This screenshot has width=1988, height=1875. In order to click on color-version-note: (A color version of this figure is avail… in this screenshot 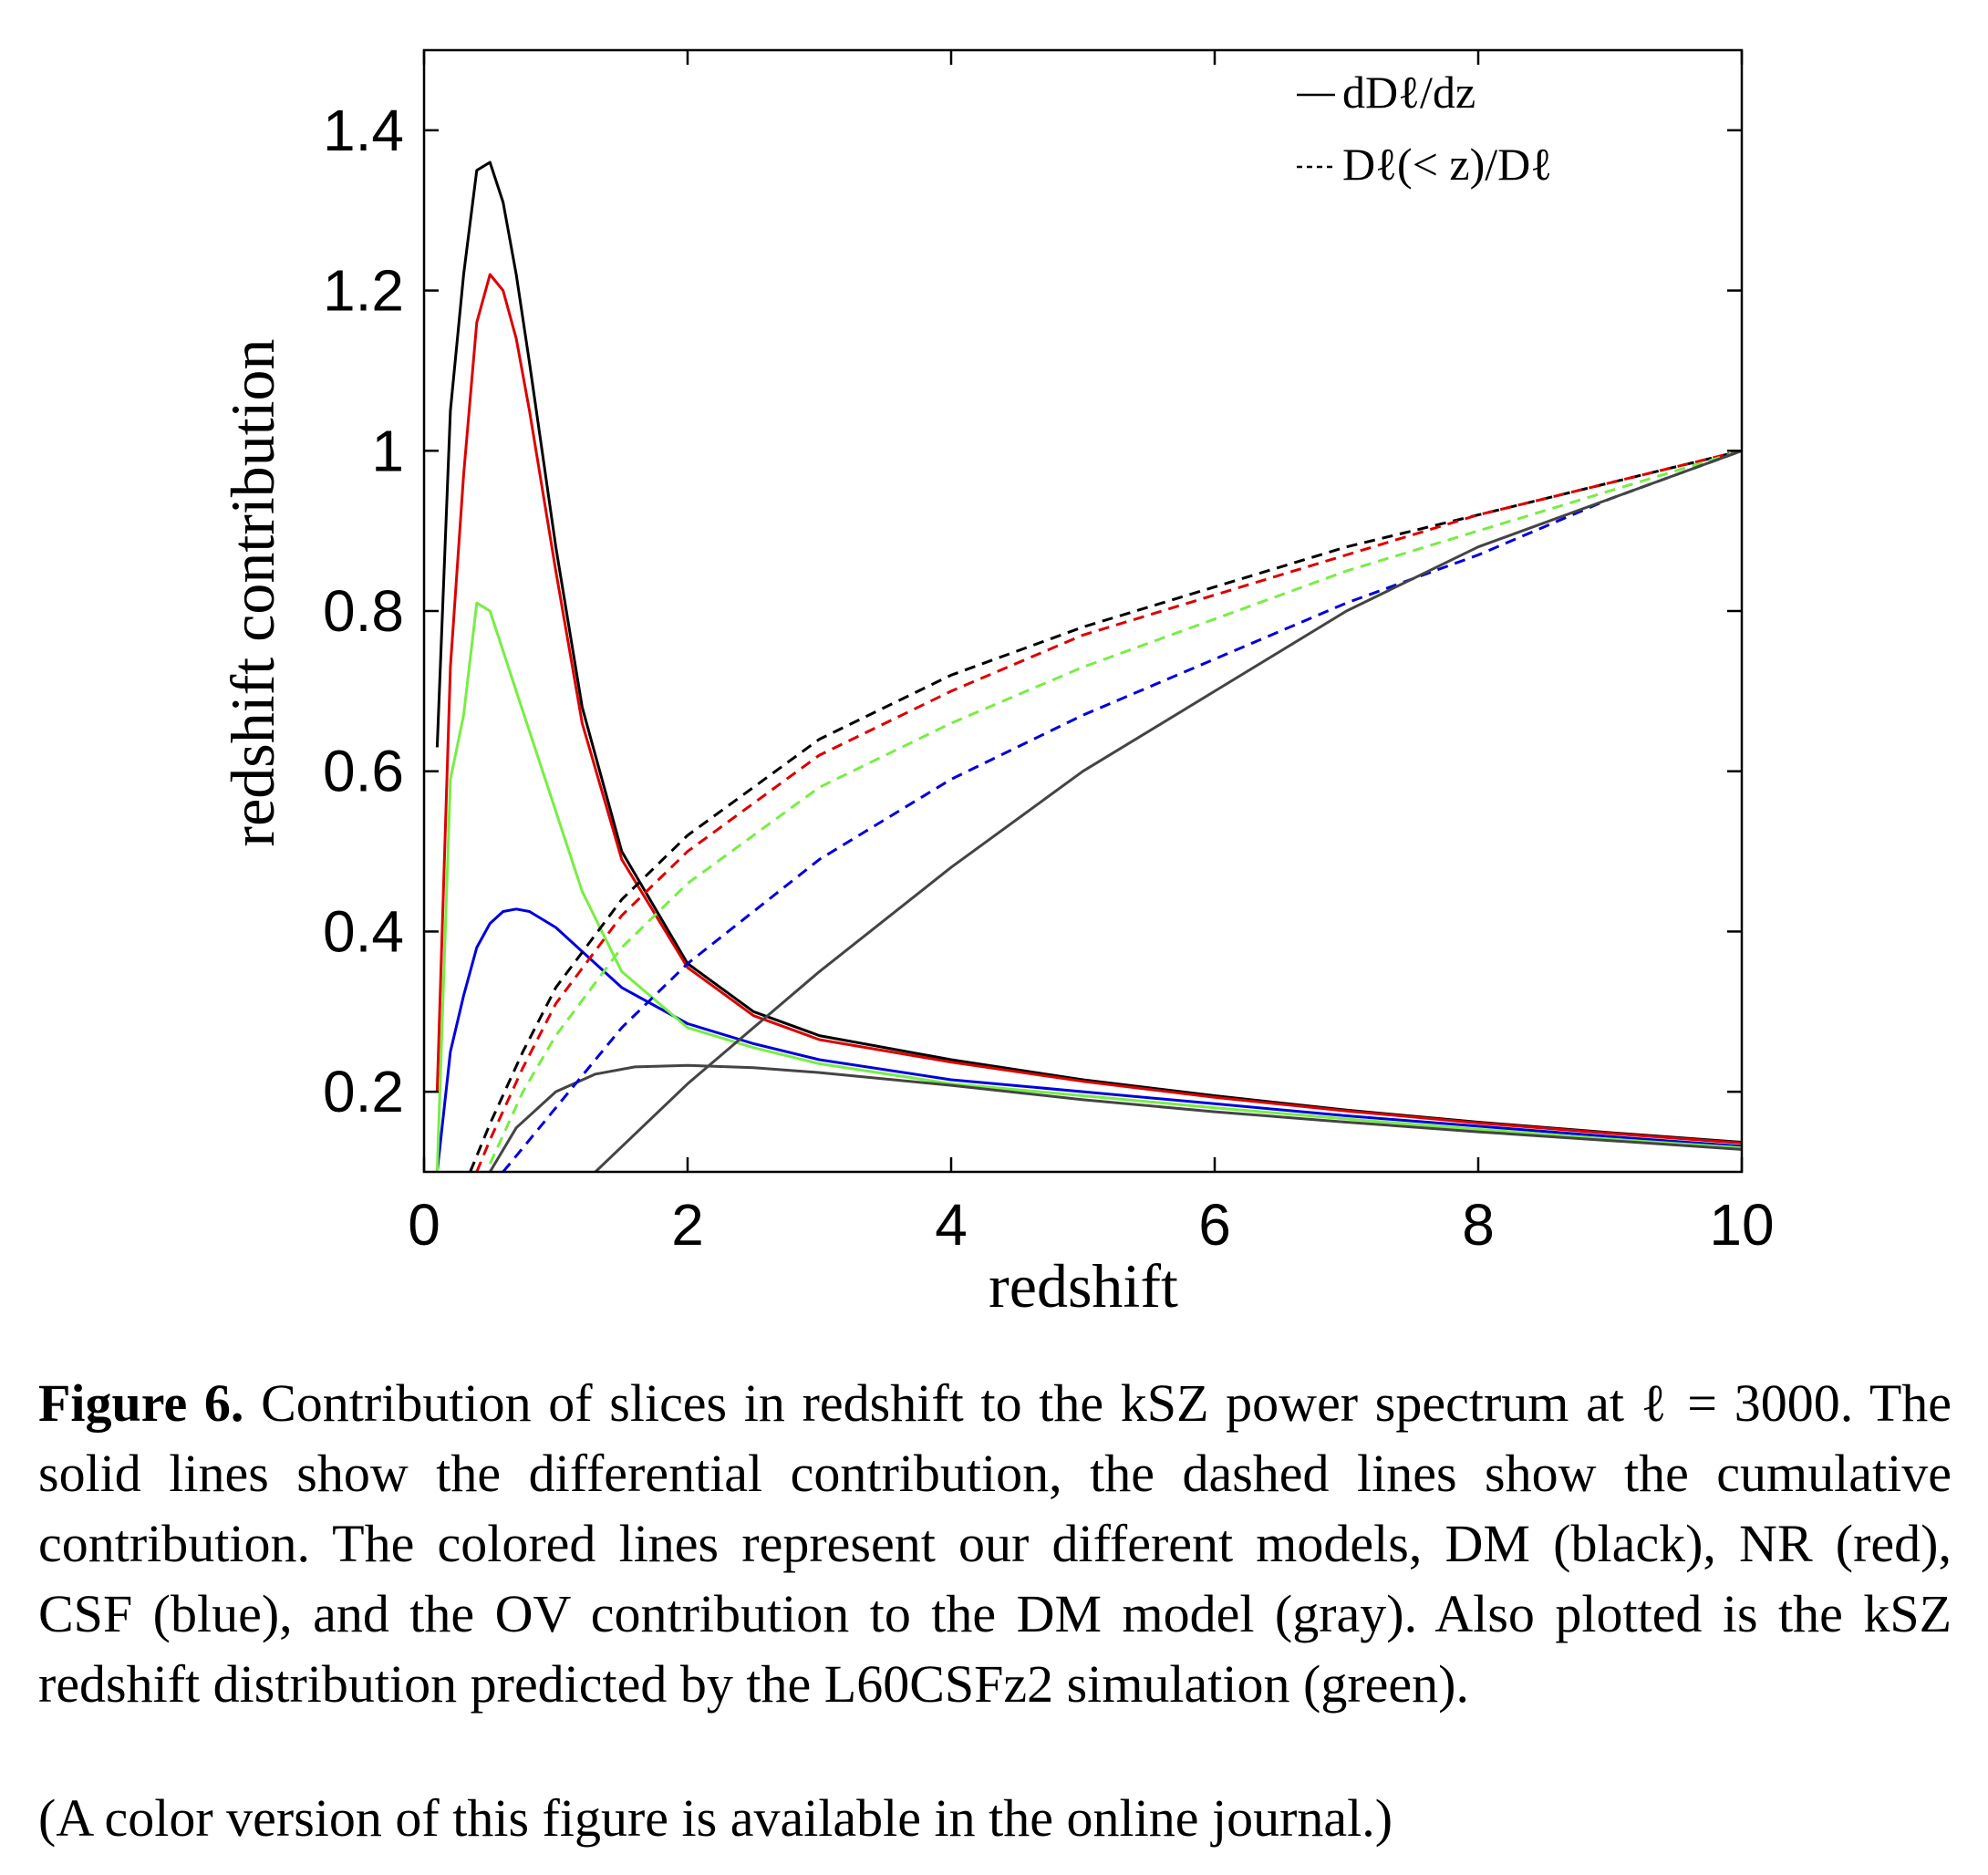, I will do `click(715, 1818)`.